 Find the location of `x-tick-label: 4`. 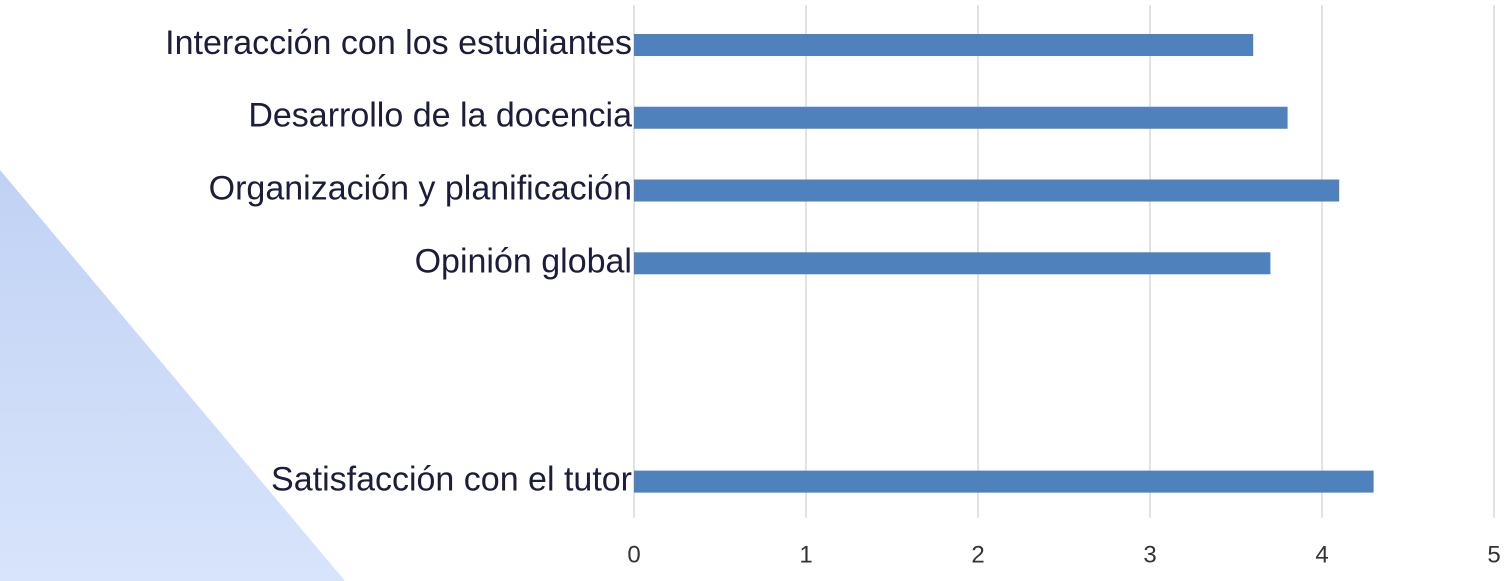

x-tick-label: 4 is located at coordinates (1321, 554).